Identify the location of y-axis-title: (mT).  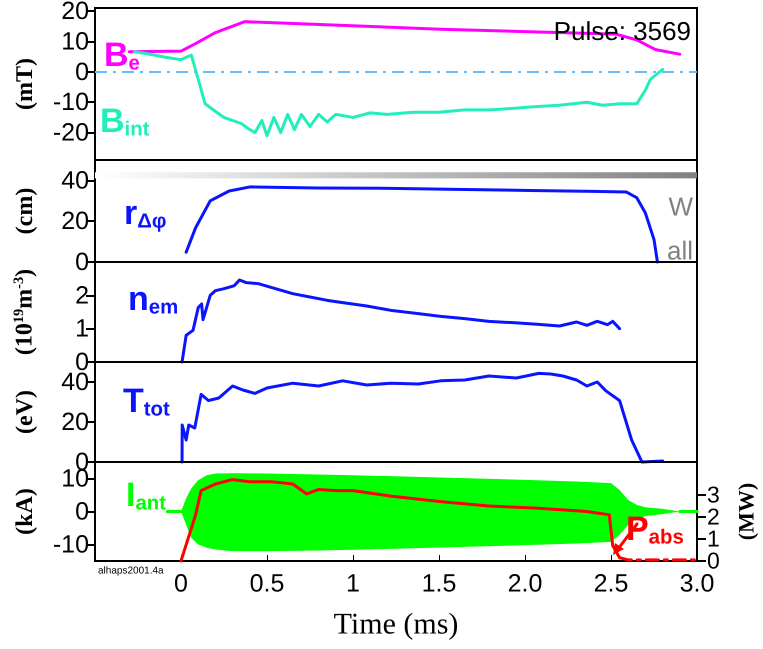
(25, 84).